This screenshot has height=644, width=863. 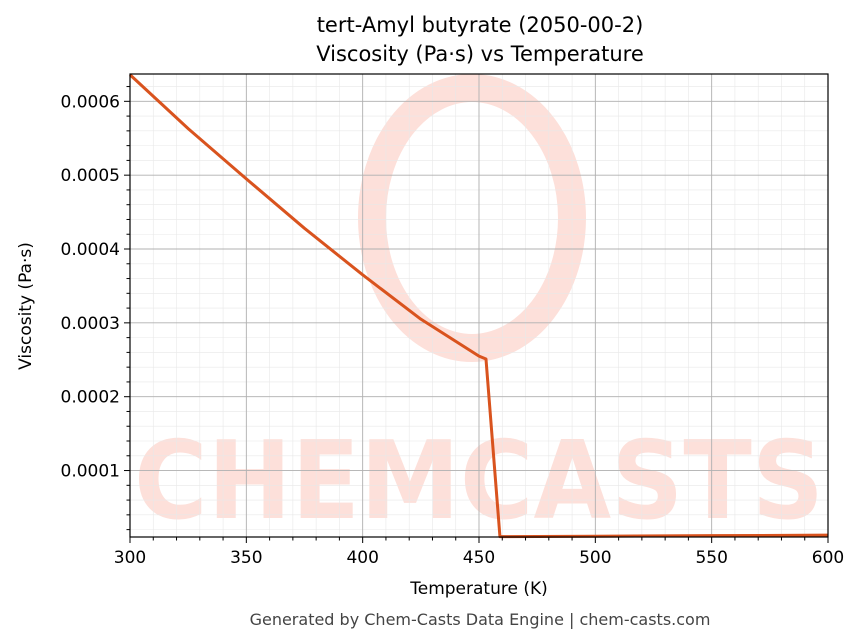 I want to click on x-axis: 300 350 400 450 500 550 600, so click(x=479, y=552).